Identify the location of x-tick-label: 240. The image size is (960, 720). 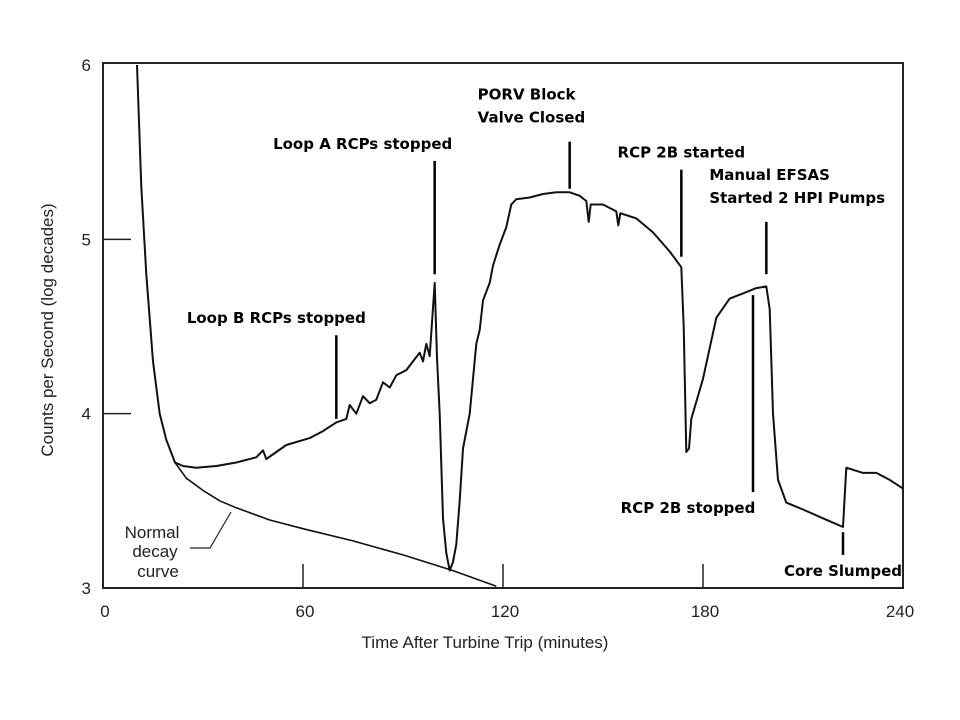
(900, 611).